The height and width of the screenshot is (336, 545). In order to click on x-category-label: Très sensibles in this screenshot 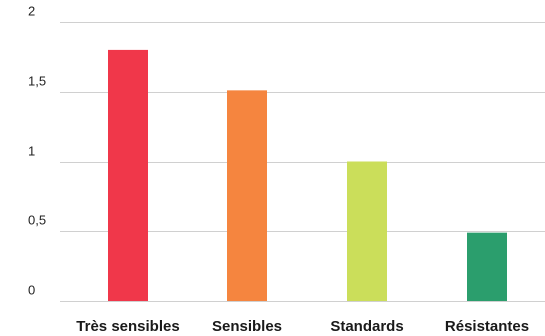, I will do `click(127, 326)`.